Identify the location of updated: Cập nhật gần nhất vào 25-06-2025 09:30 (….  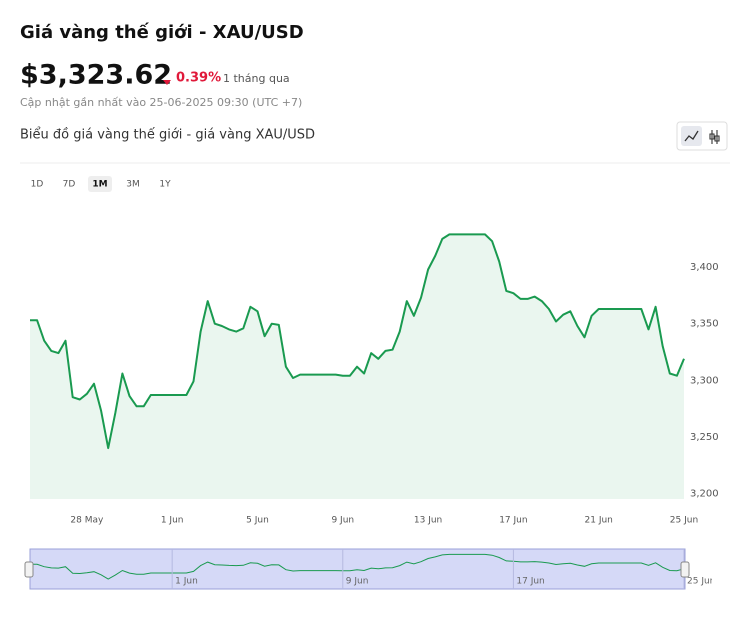
(161, 102).